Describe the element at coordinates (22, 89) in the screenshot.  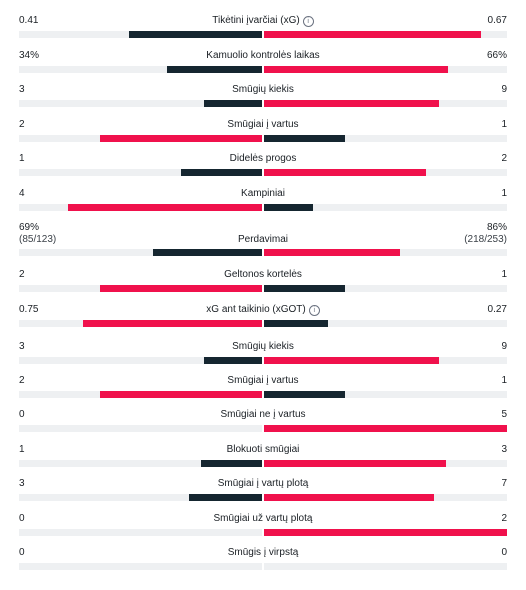
I see `home-value: 3` at that location.